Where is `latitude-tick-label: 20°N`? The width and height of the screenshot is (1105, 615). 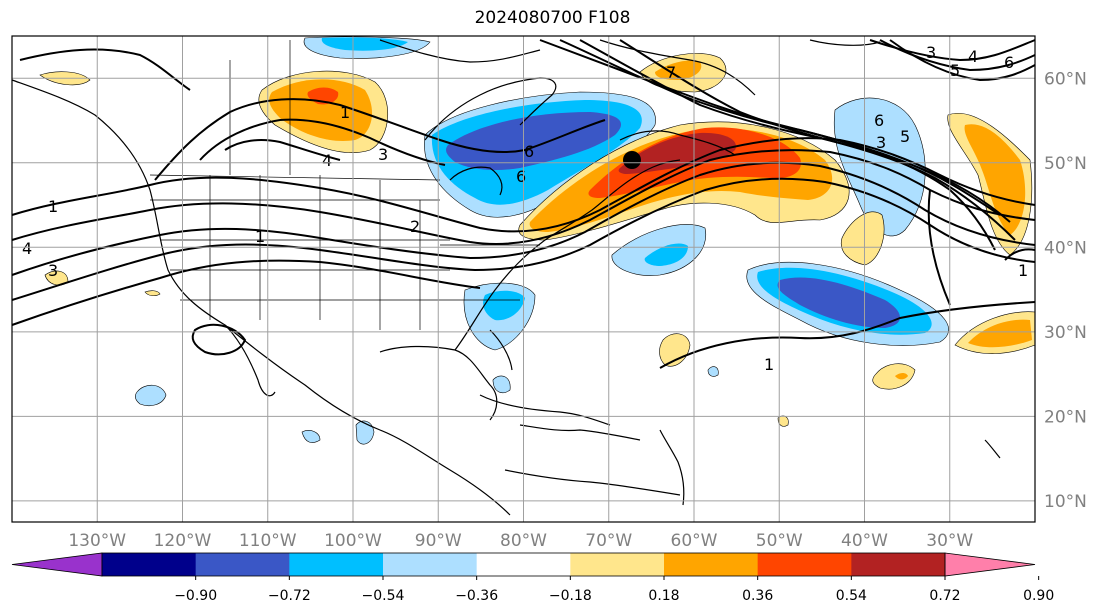 latitude-tick-label: 20°N is located at coordinates (1065, 417).